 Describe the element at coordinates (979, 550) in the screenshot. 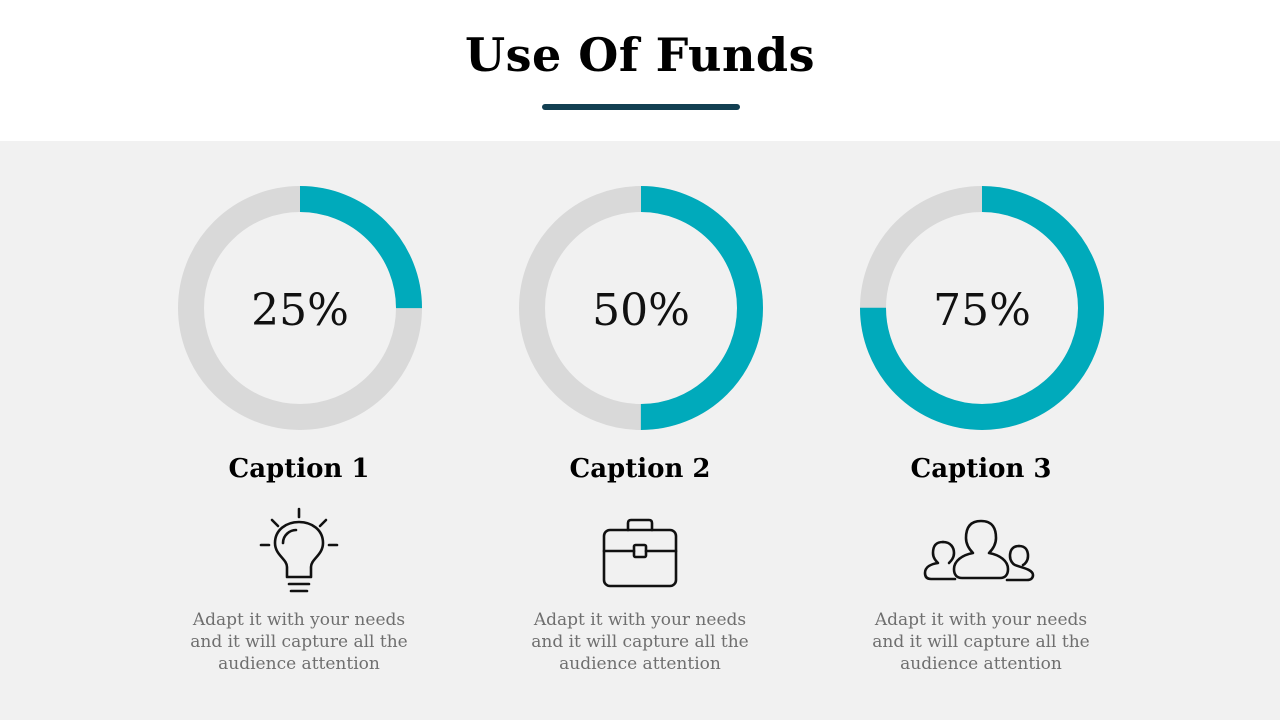

I see `users-group-icon` at that location.